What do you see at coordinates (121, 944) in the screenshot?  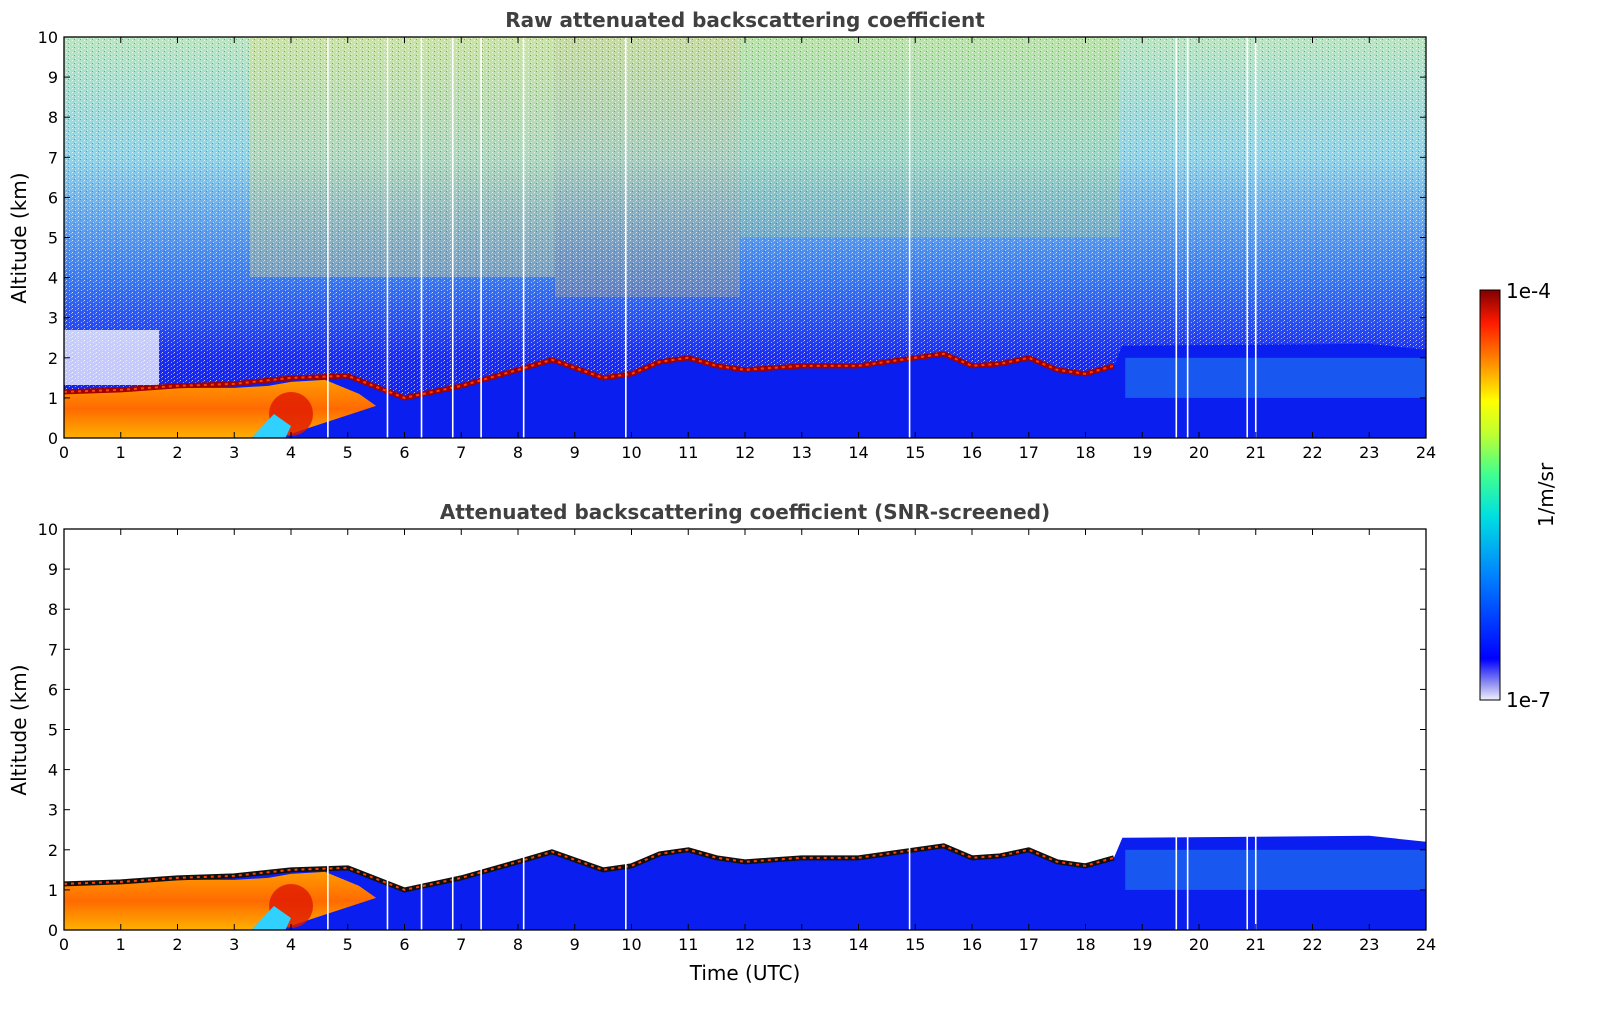 I see `x-tick-label: 1` at bounding box center [121, 944].